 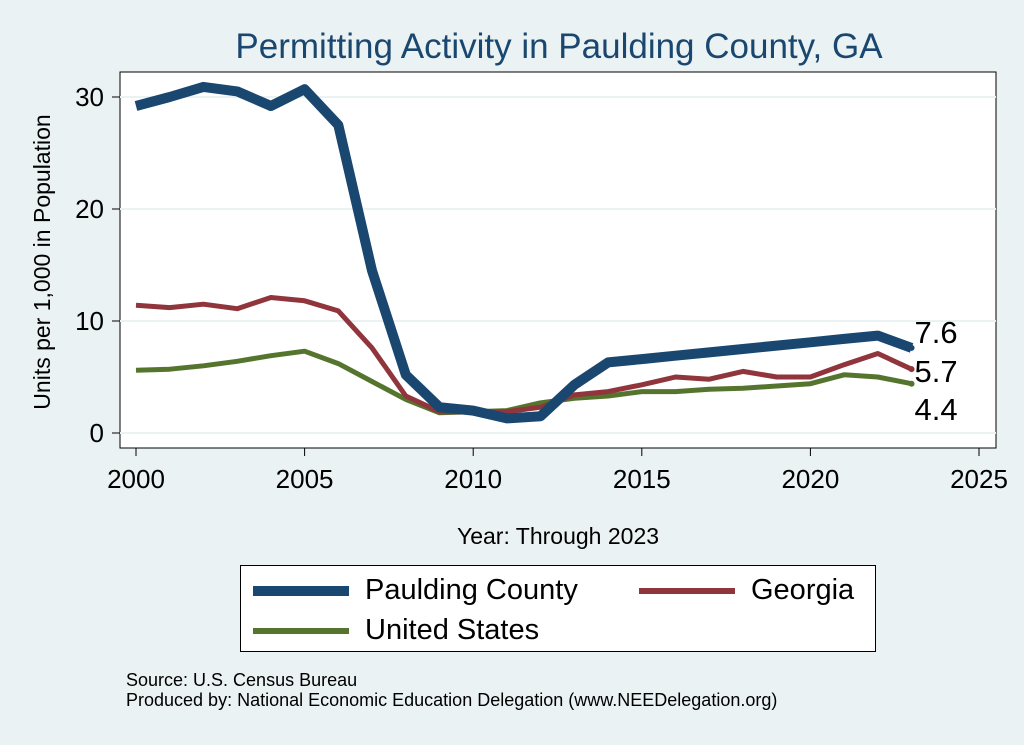 I want to click on legend-swatch-paulding, so click(x=301, y=590).